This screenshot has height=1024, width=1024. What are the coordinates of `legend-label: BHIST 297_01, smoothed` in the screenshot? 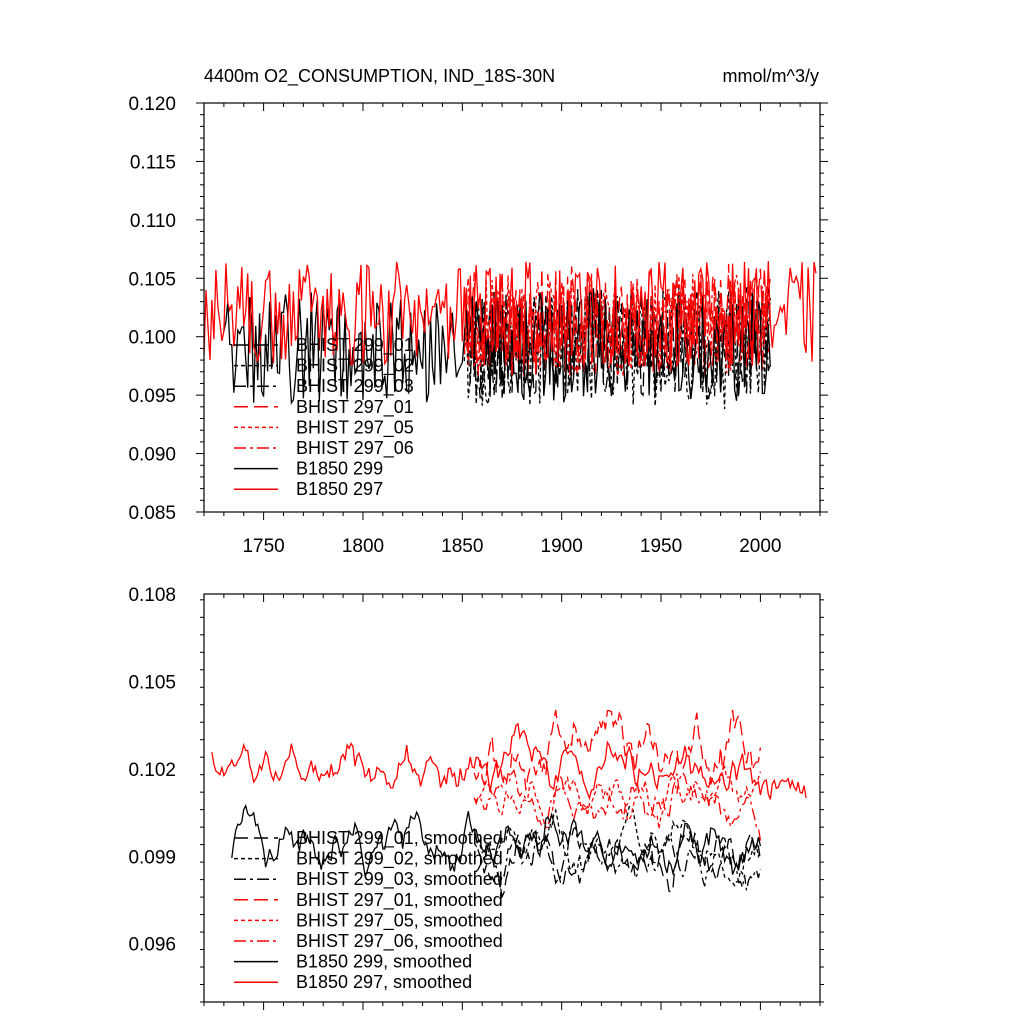 It's located at (399, 900).